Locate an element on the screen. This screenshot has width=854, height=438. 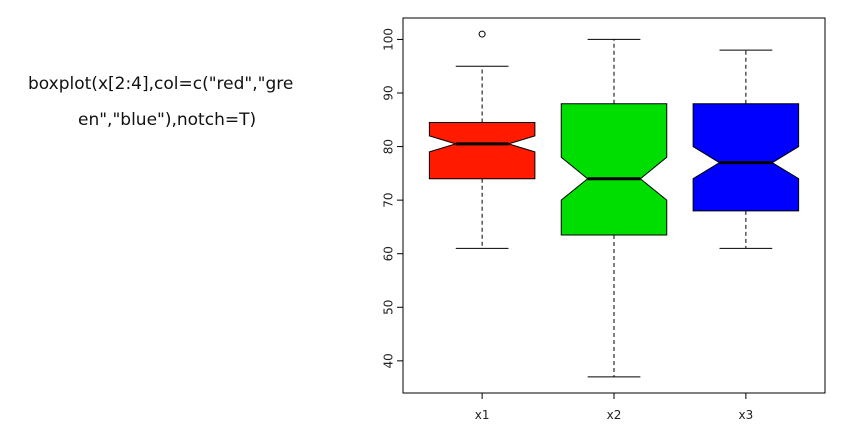
x-tick-label-x2: x2 is located at coordinates (614, 415).